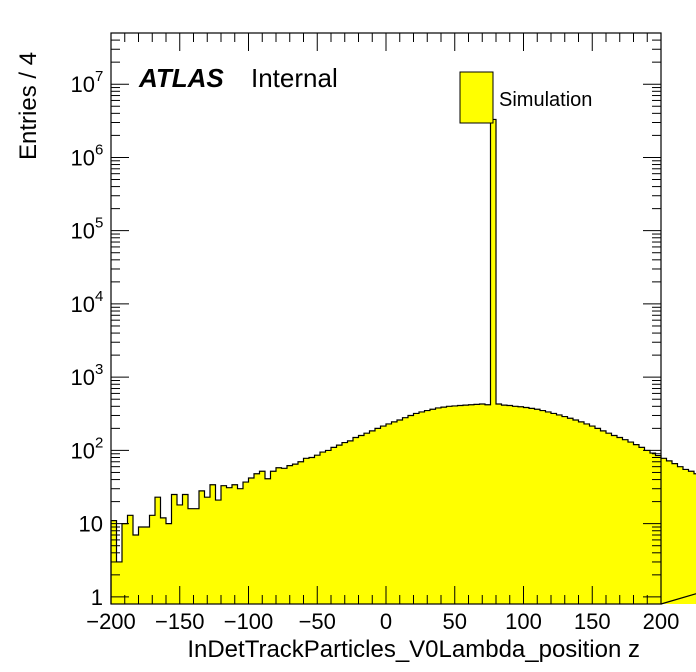 This screenshot has width=696, height=672. I want to click on legend-label: Simulation, so click(545, 100).